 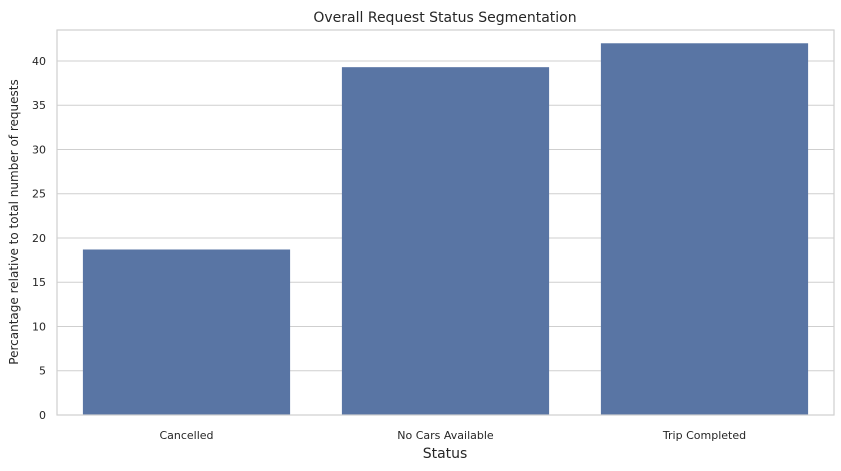 I want to click on x-tick-label: Cancelled, so click(x=186, y=435).